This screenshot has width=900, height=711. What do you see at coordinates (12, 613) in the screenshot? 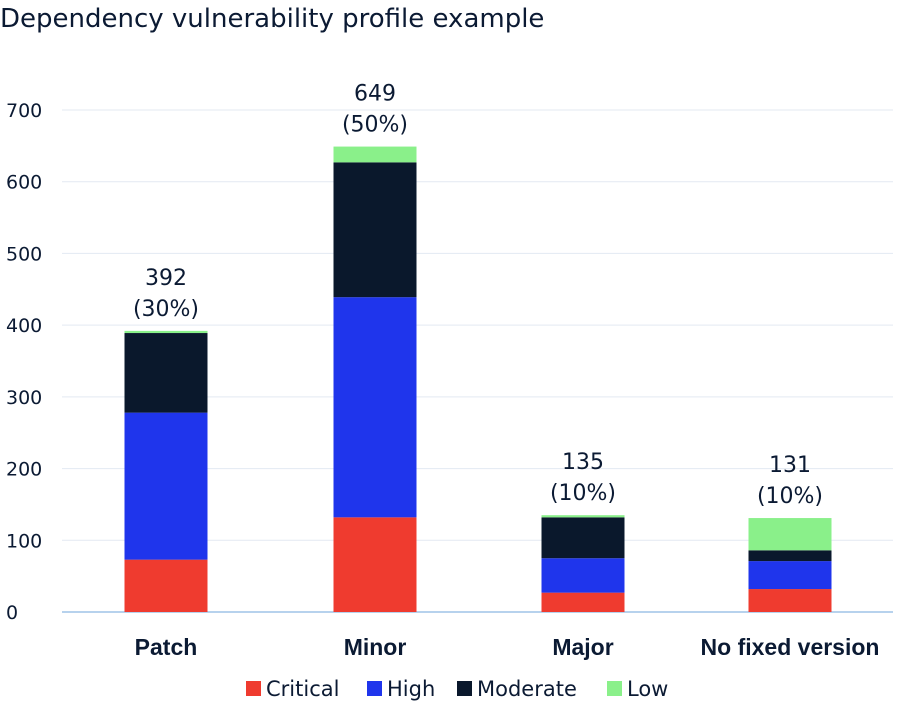
I see `y-tick-label: 0` at bounding box center [12, 613].